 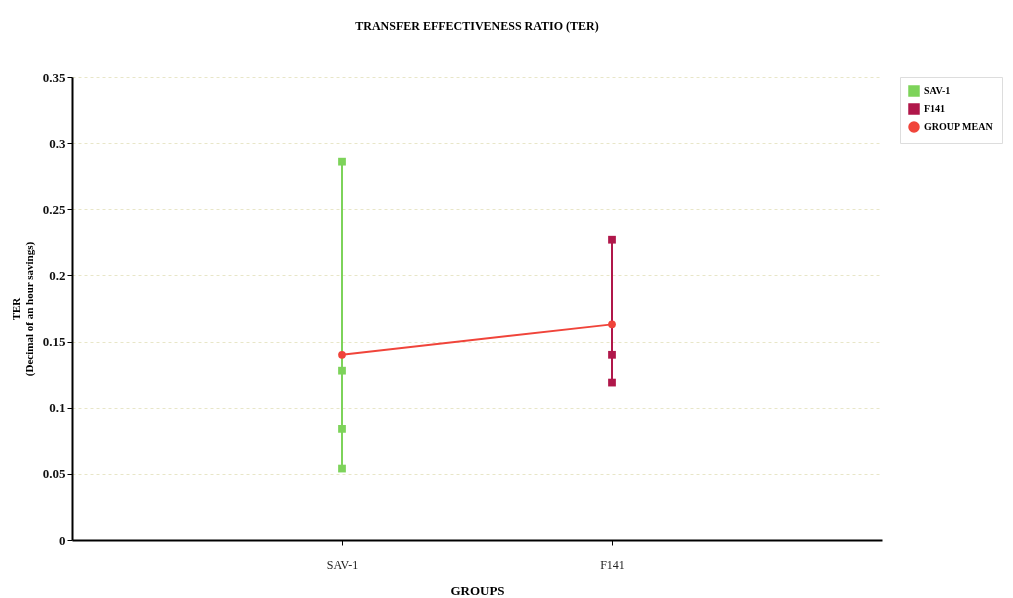 What do you see at coordinates (22, 309) in the screenshot?
I see `y-axis-title: TER (Decimal of an hour savings)` at bounding box center [22, 309].